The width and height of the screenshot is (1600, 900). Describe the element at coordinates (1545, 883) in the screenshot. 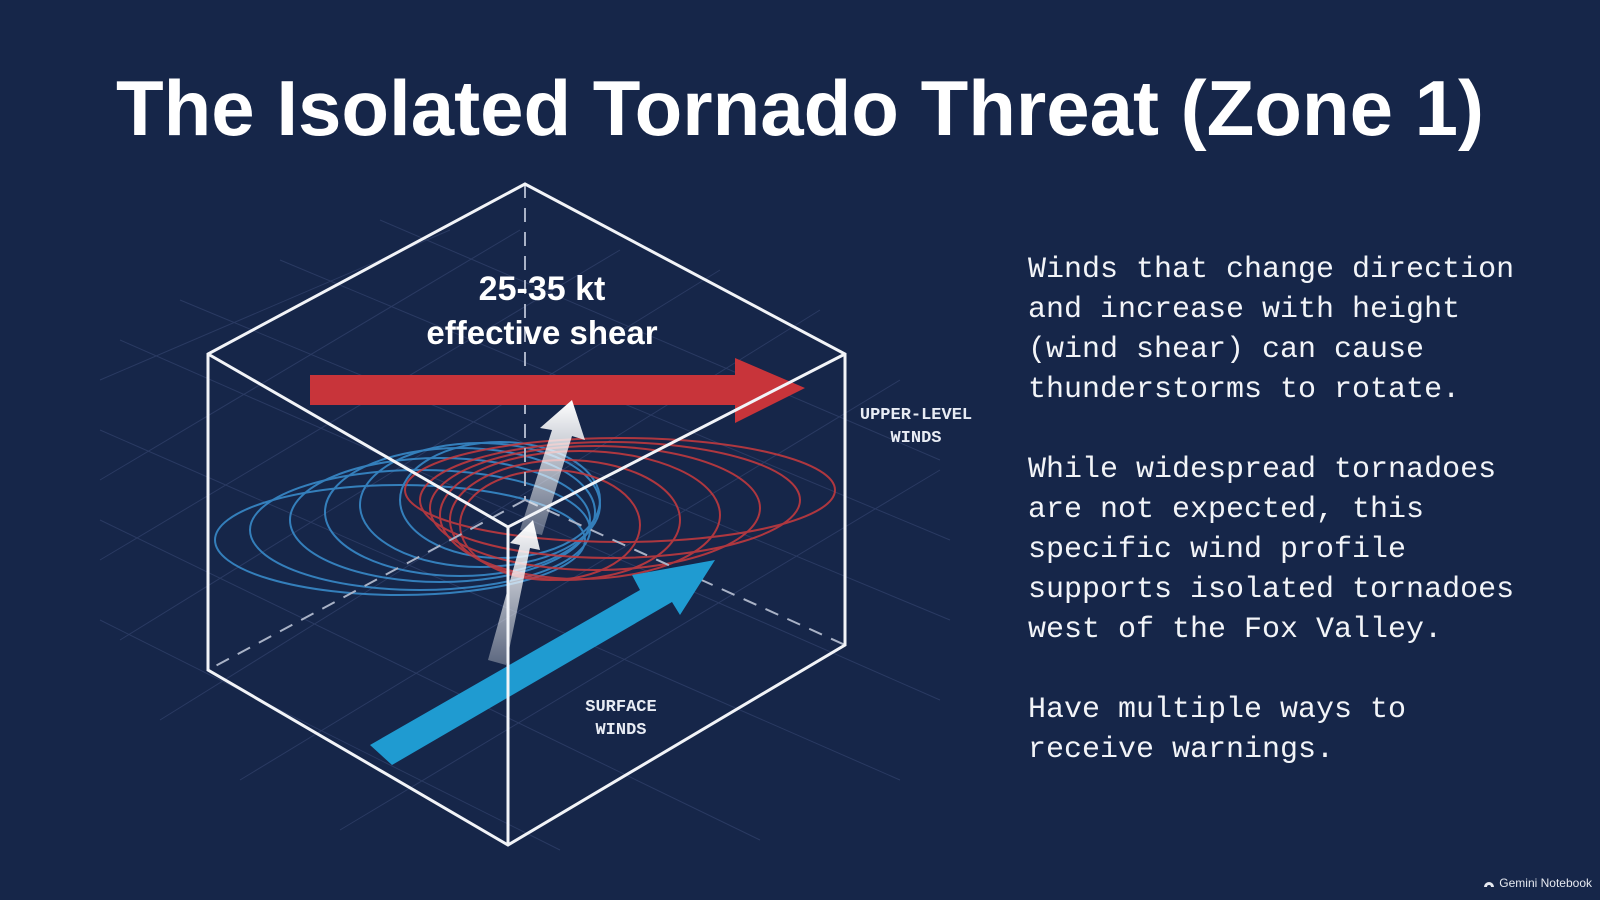

I see `footer-text: Gemini Notebook` at that location.